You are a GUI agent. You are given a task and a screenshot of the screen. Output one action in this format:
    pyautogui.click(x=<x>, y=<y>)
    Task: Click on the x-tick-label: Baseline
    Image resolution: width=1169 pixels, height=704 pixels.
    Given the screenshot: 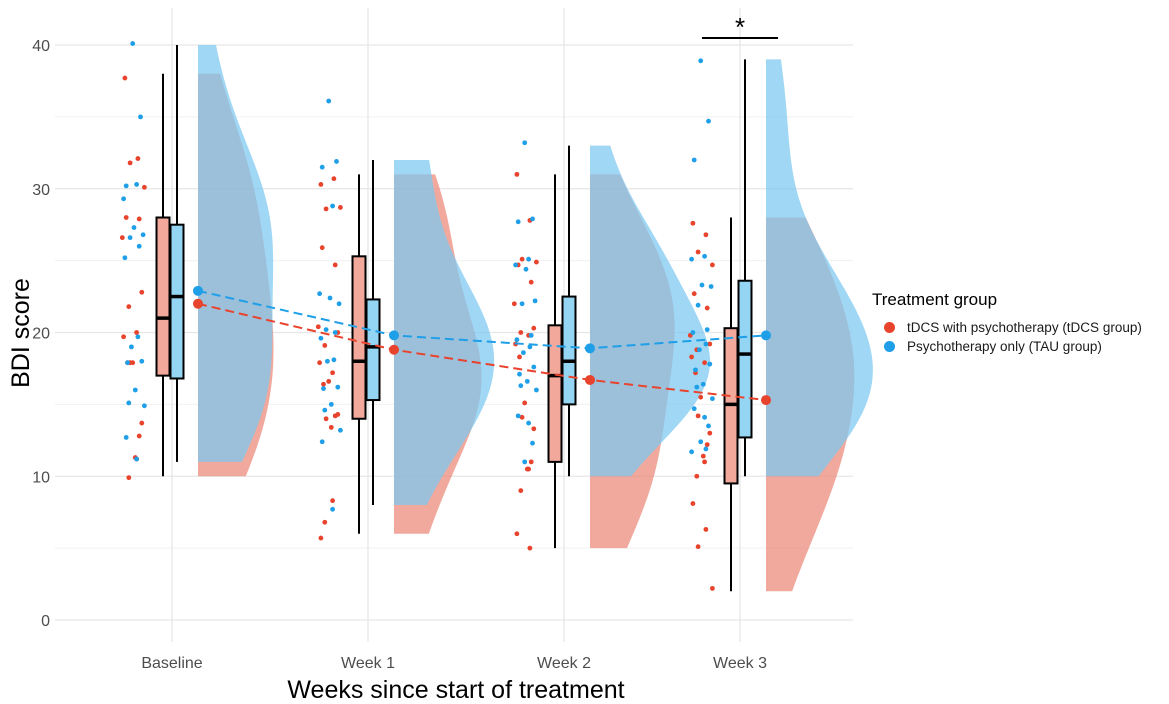 What is the action you would take?
    pyautogui.click(x=171, y=663)
    